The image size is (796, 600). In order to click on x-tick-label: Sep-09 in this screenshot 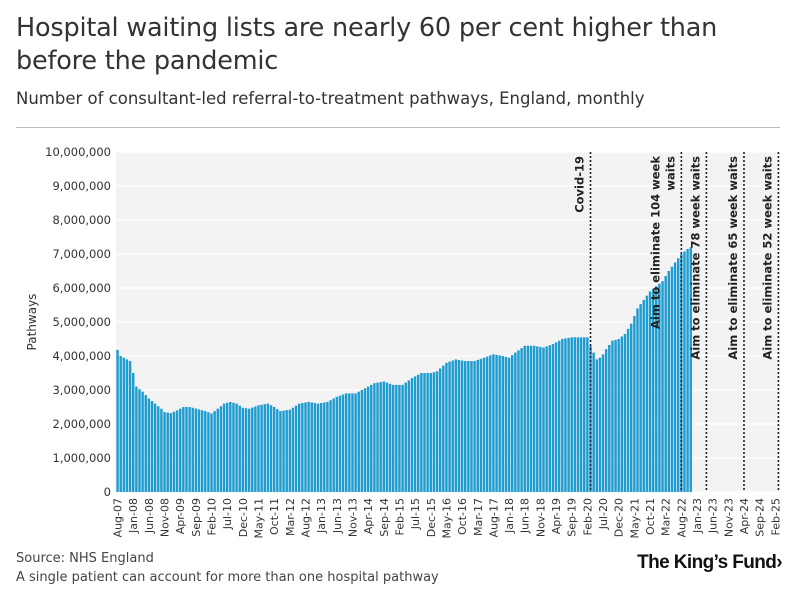, I will do `click(196, 517)`.